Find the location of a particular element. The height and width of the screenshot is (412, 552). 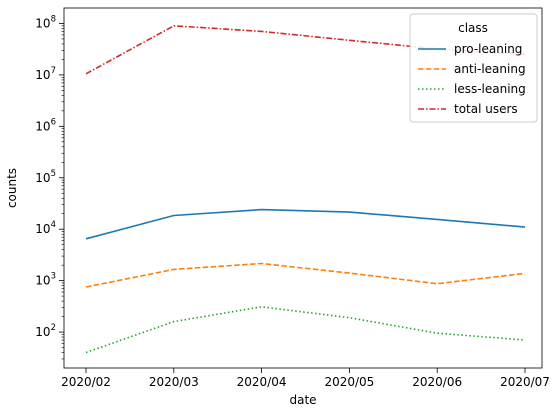

legend-label: total users is located at coordinates (486, 109).